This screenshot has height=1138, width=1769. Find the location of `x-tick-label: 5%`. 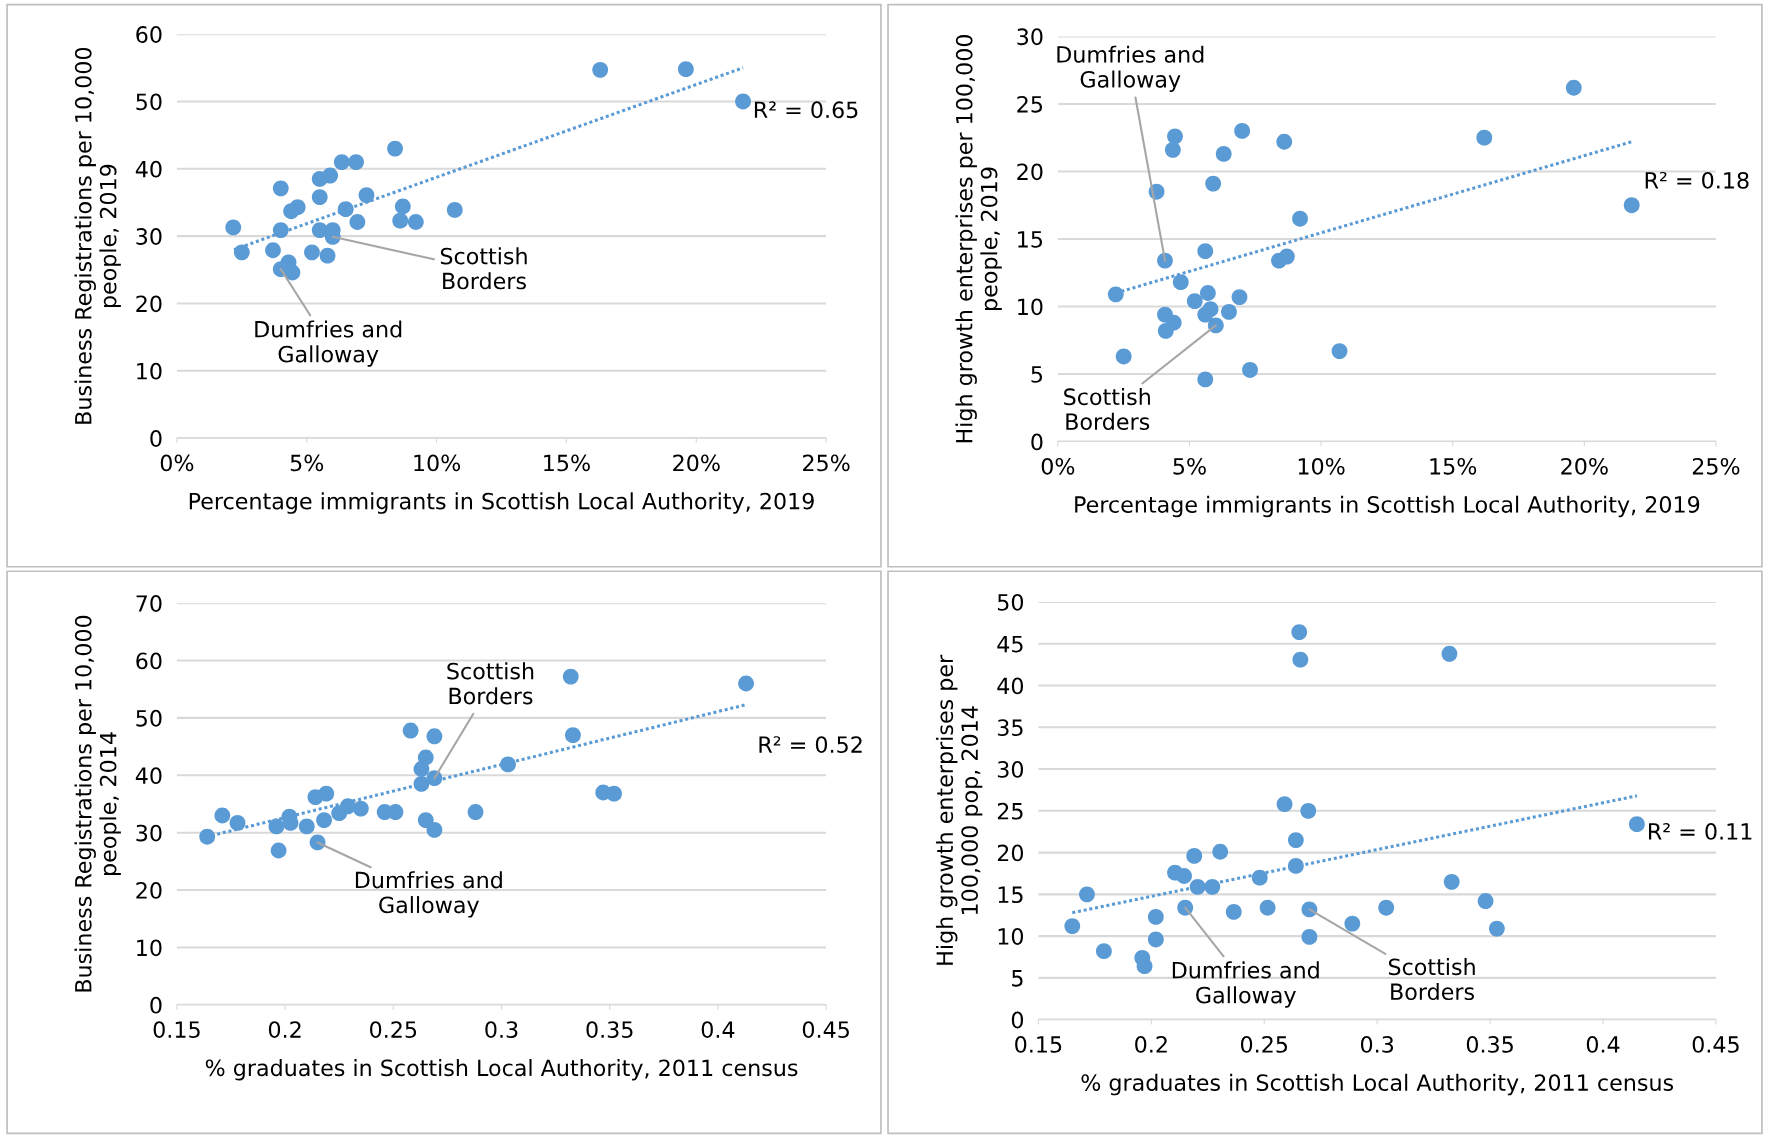

x-tick-label: 5% is located at coordinates (307, 463).